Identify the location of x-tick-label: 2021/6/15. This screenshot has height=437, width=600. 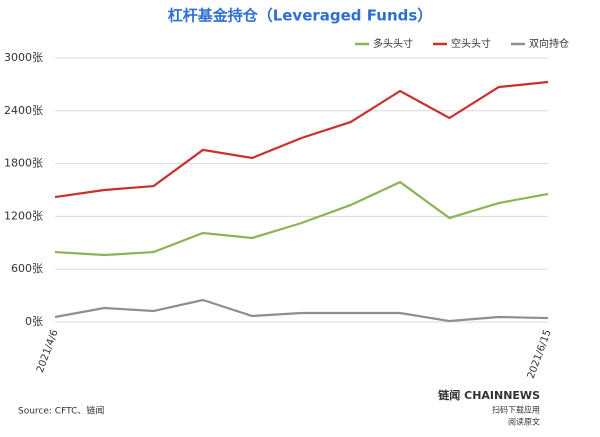
(540, 354).